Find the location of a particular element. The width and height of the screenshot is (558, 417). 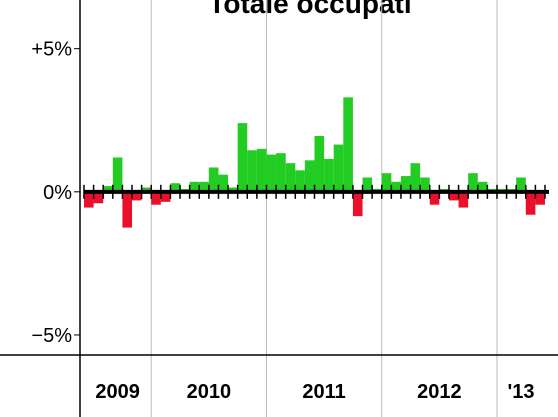

x-group-label: '13 is located at coordinates (520, 392).